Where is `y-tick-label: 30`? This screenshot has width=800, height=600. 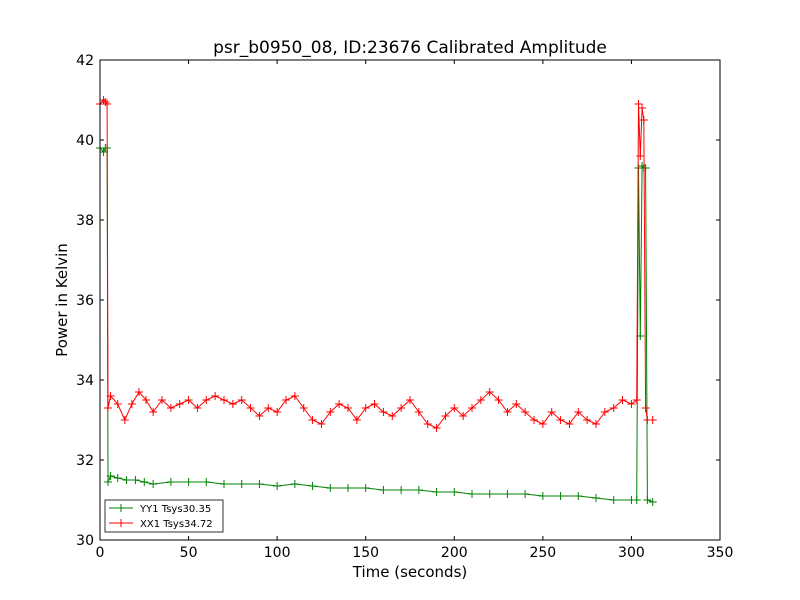 y-tick-label: 30 is located at coordinates (85, 541).